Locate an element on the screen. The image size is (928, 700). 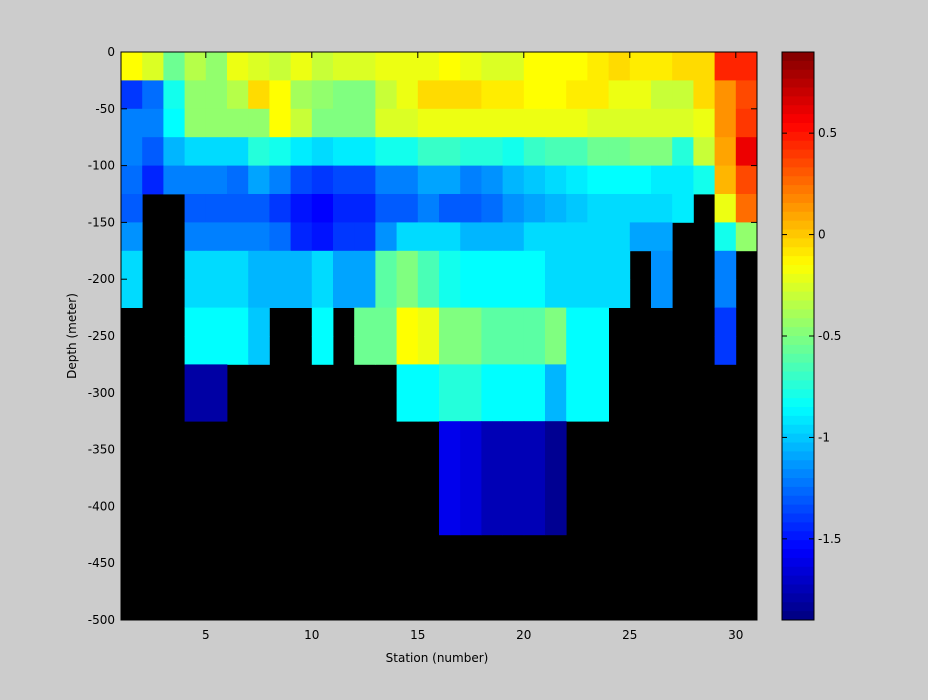
colorbar-tick-label: 0 is located at coordinates (822, 235).